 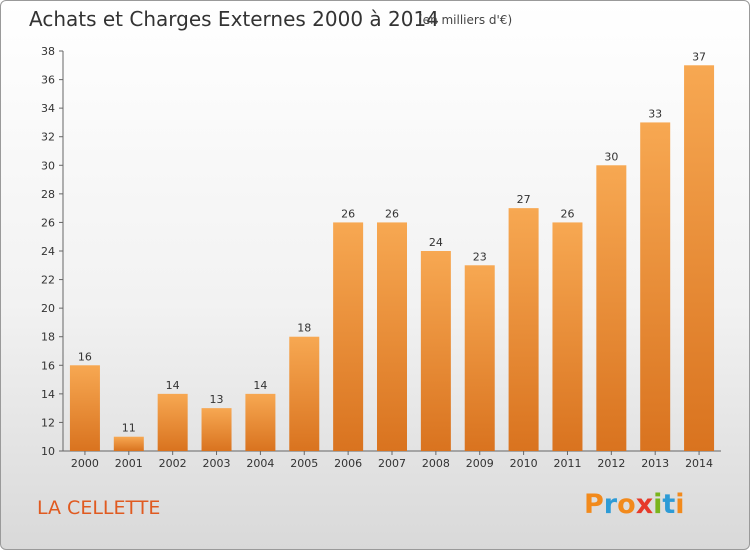 What do you see at coordinates (655, 113) in the screenshot?
I see `bar-value-label: 33` at bounding box center [655, 113].